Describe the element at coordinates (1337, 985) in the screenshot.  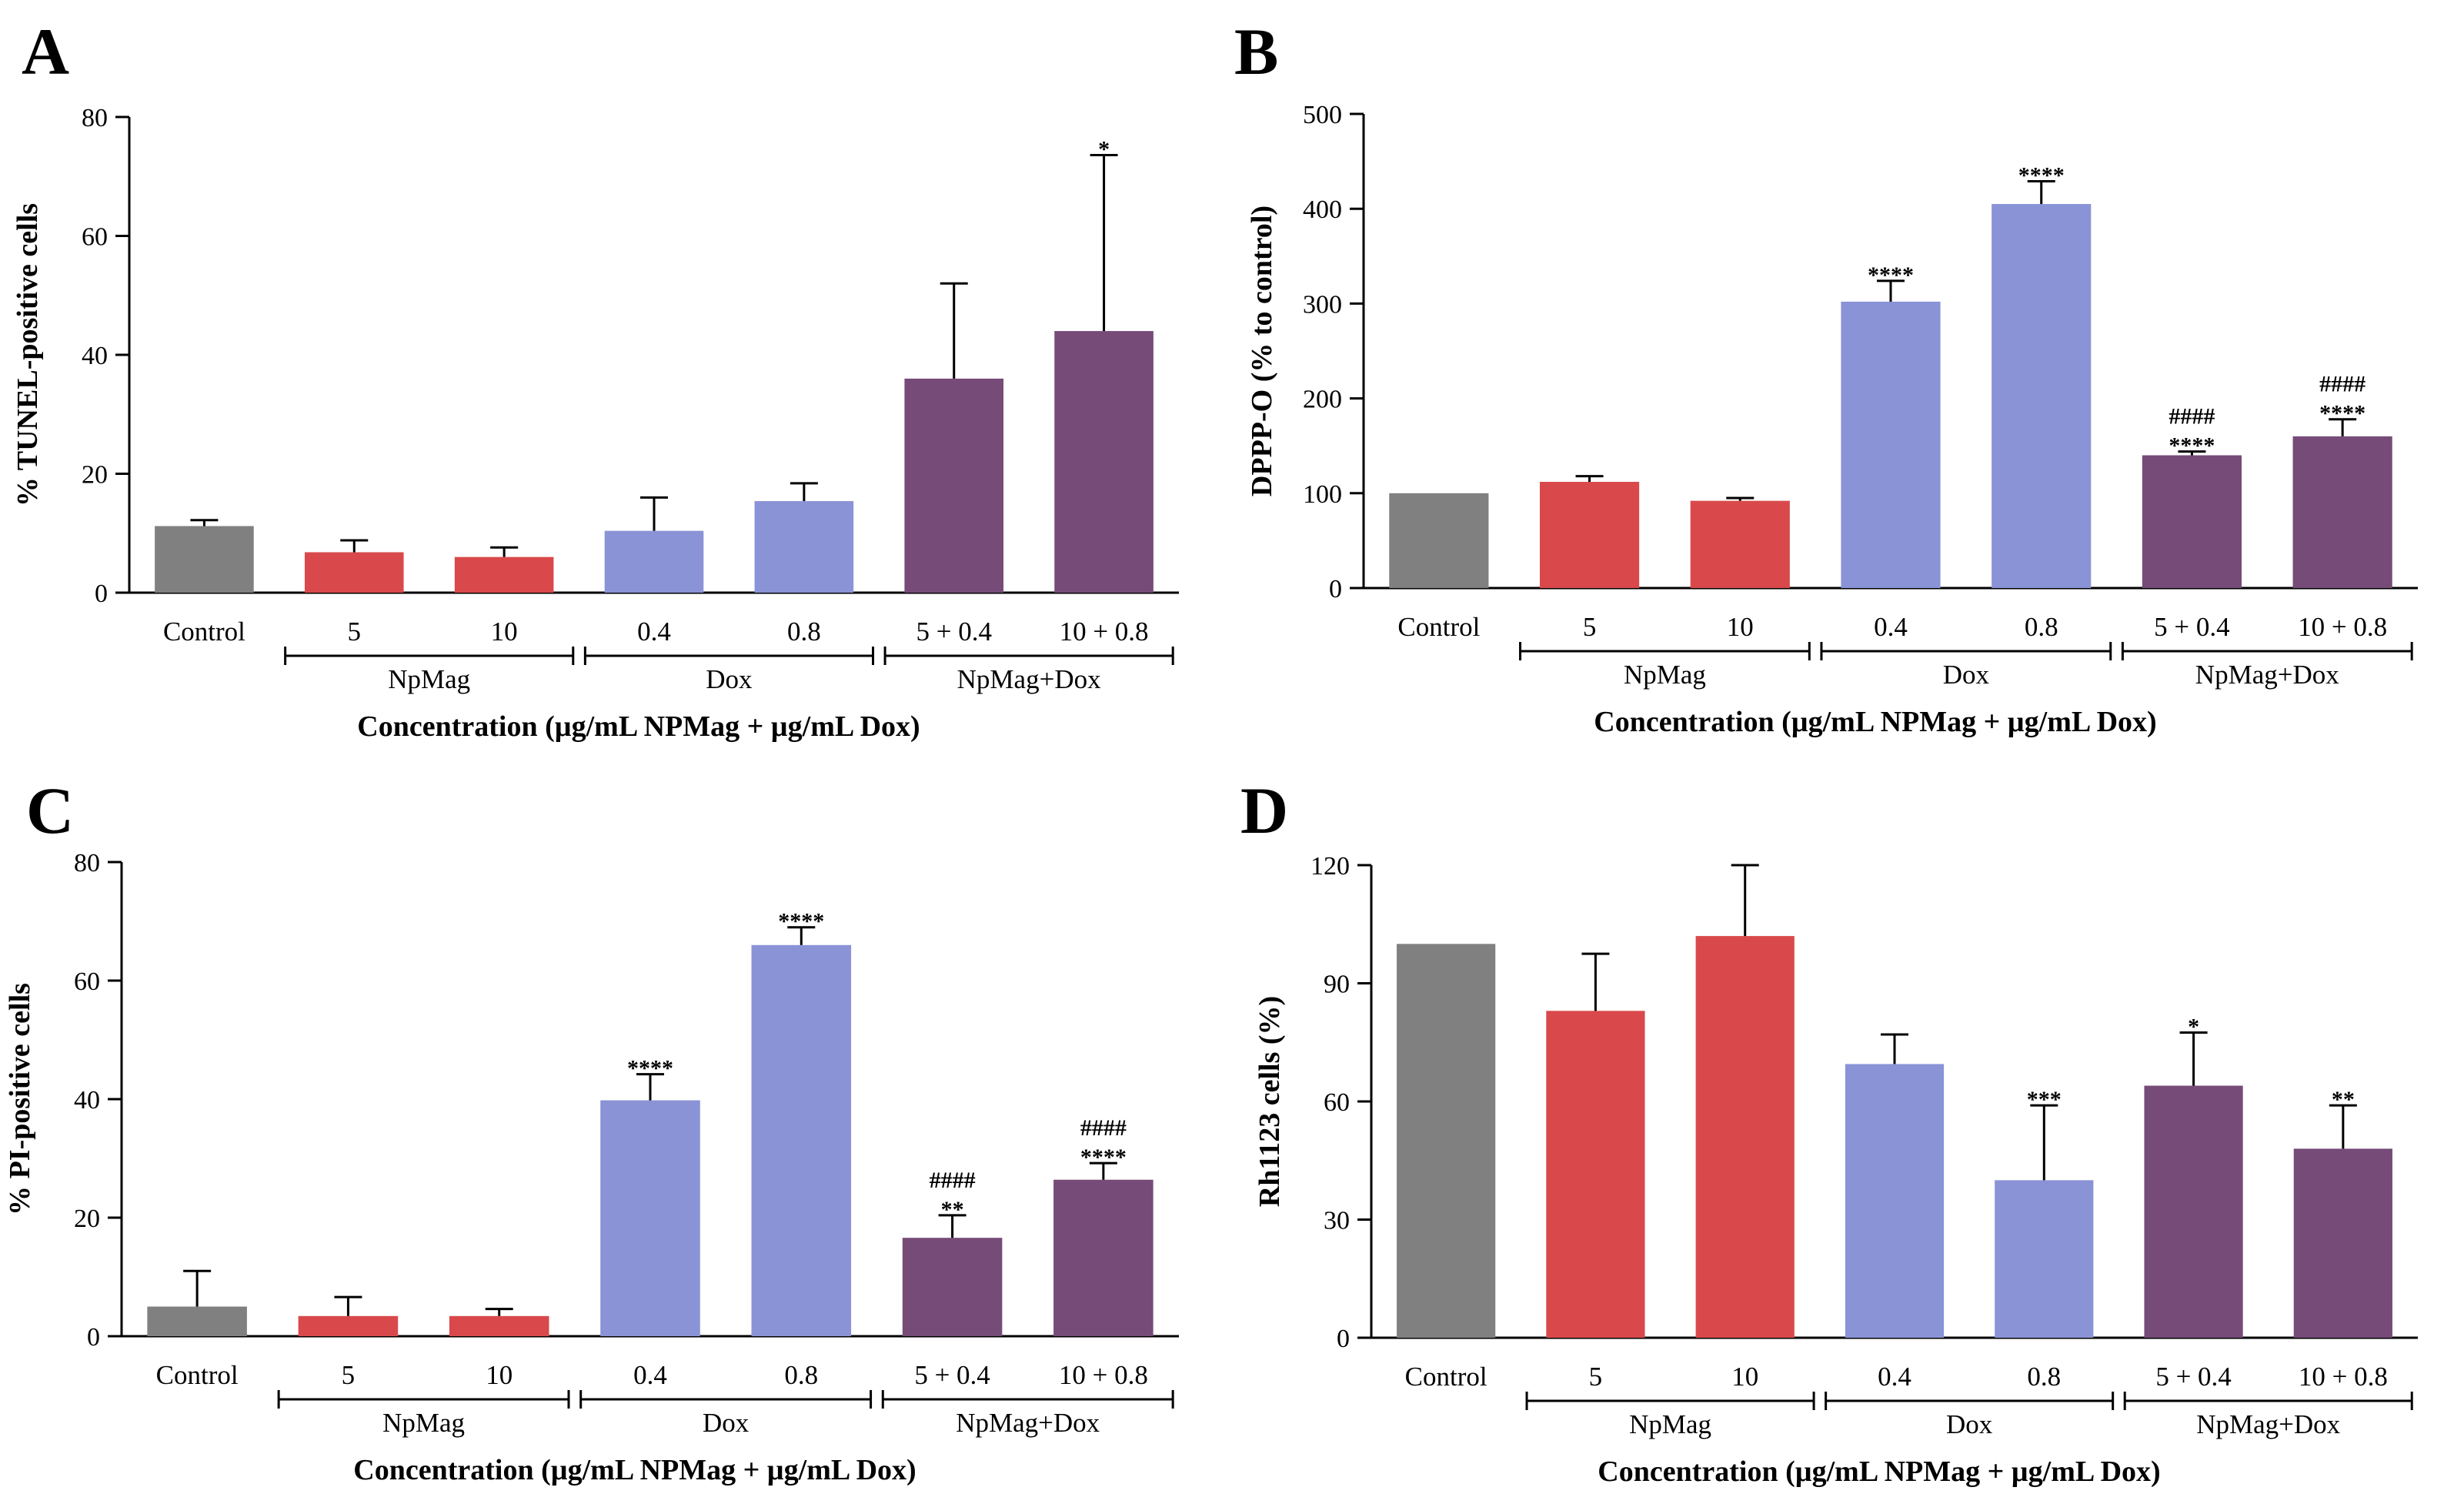
I see `y-tick-label: 90` at that location.